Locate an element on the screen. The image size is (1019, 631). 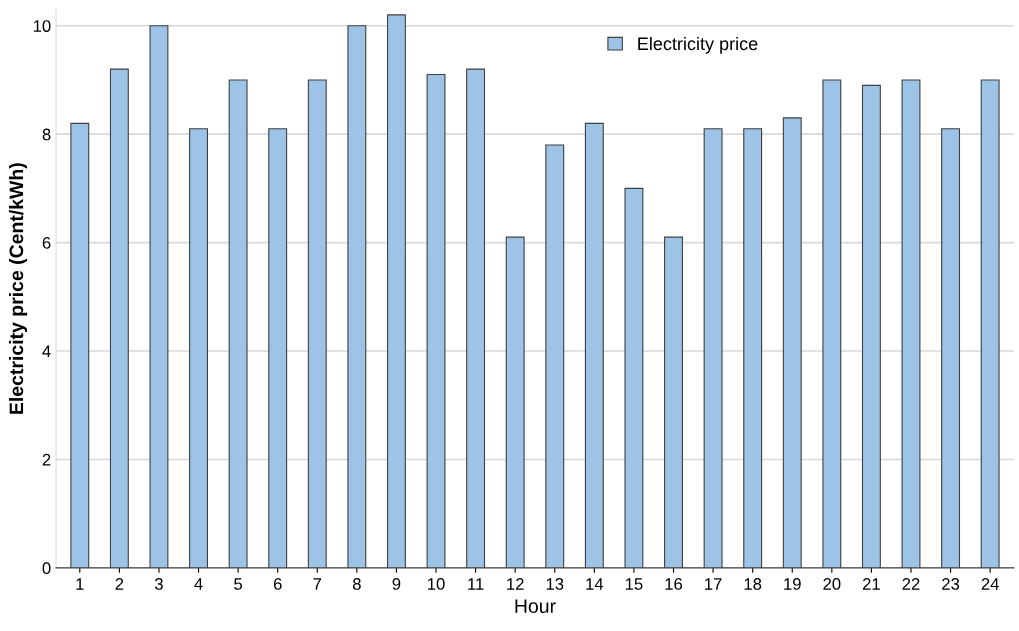
y-tick-label: 2 is located at coordinates (46, 459).